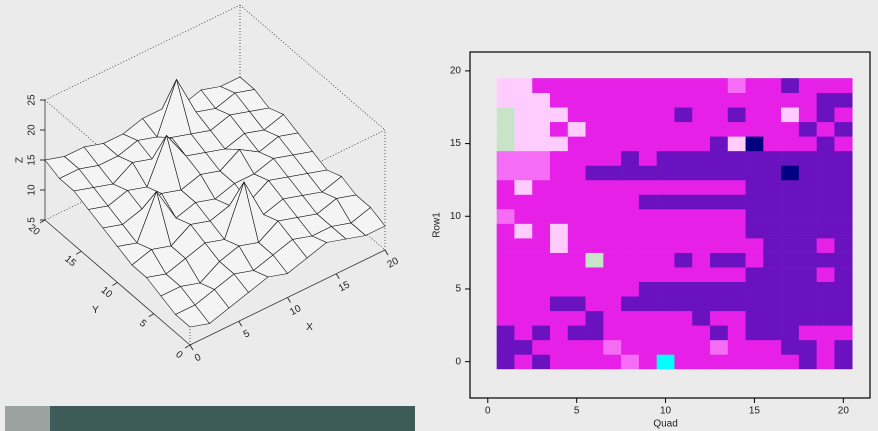  Describe the element at coordinates (309, 327) in the screenshot. I see `x-axis-title: X` at that location.